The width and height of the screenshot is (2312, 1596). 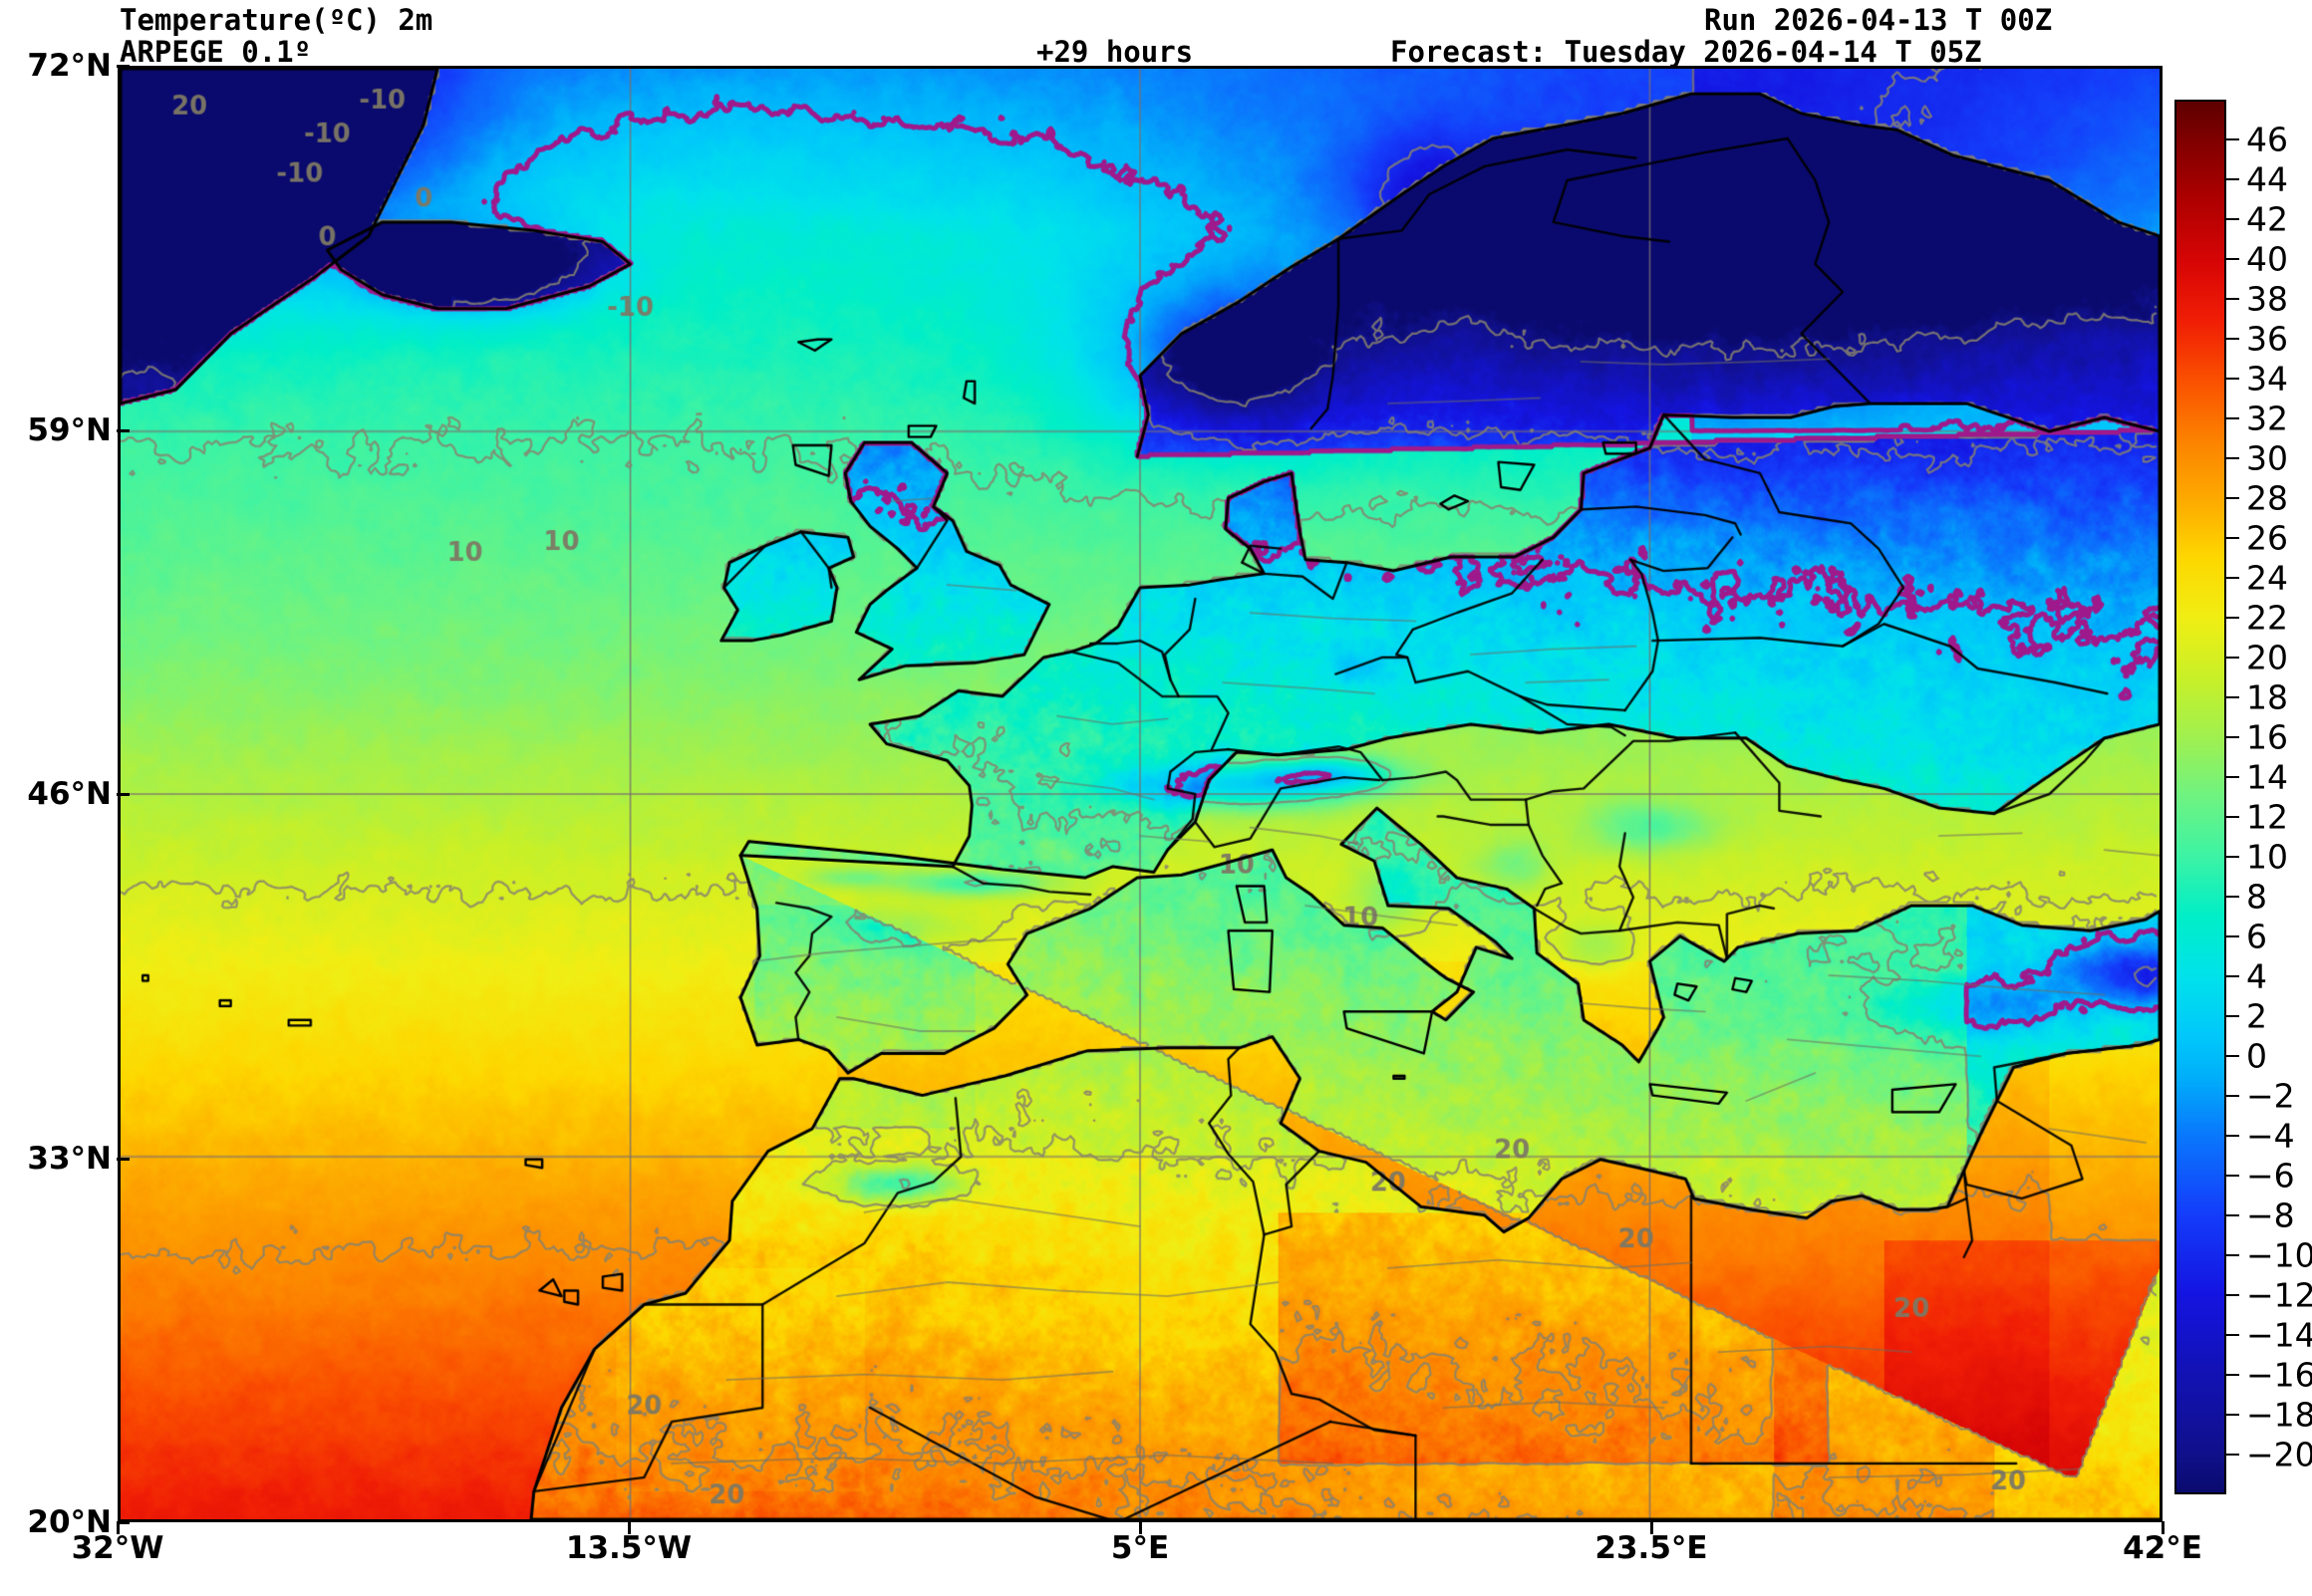 I want to click on forecast-time-label: Forecast: Tuesday 2026-04-14 T 05Z, so click(x=1686, y=52).